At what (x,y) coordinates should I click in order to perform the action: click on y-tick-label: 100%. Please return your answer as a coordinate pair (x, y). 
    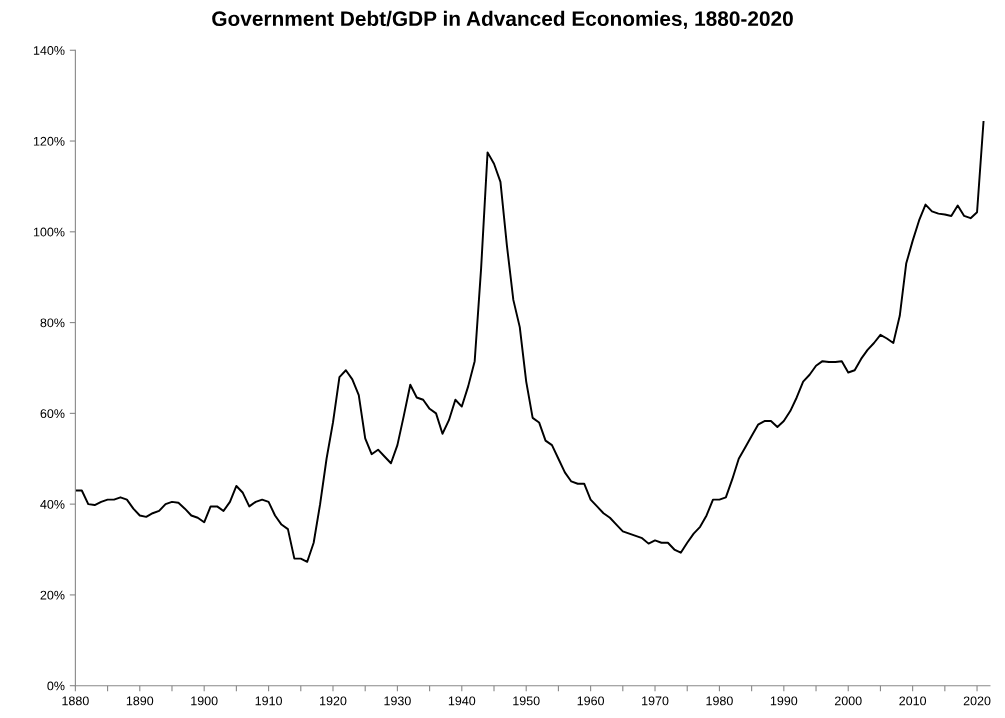
    Looking at the image, I should click on (49, 232).